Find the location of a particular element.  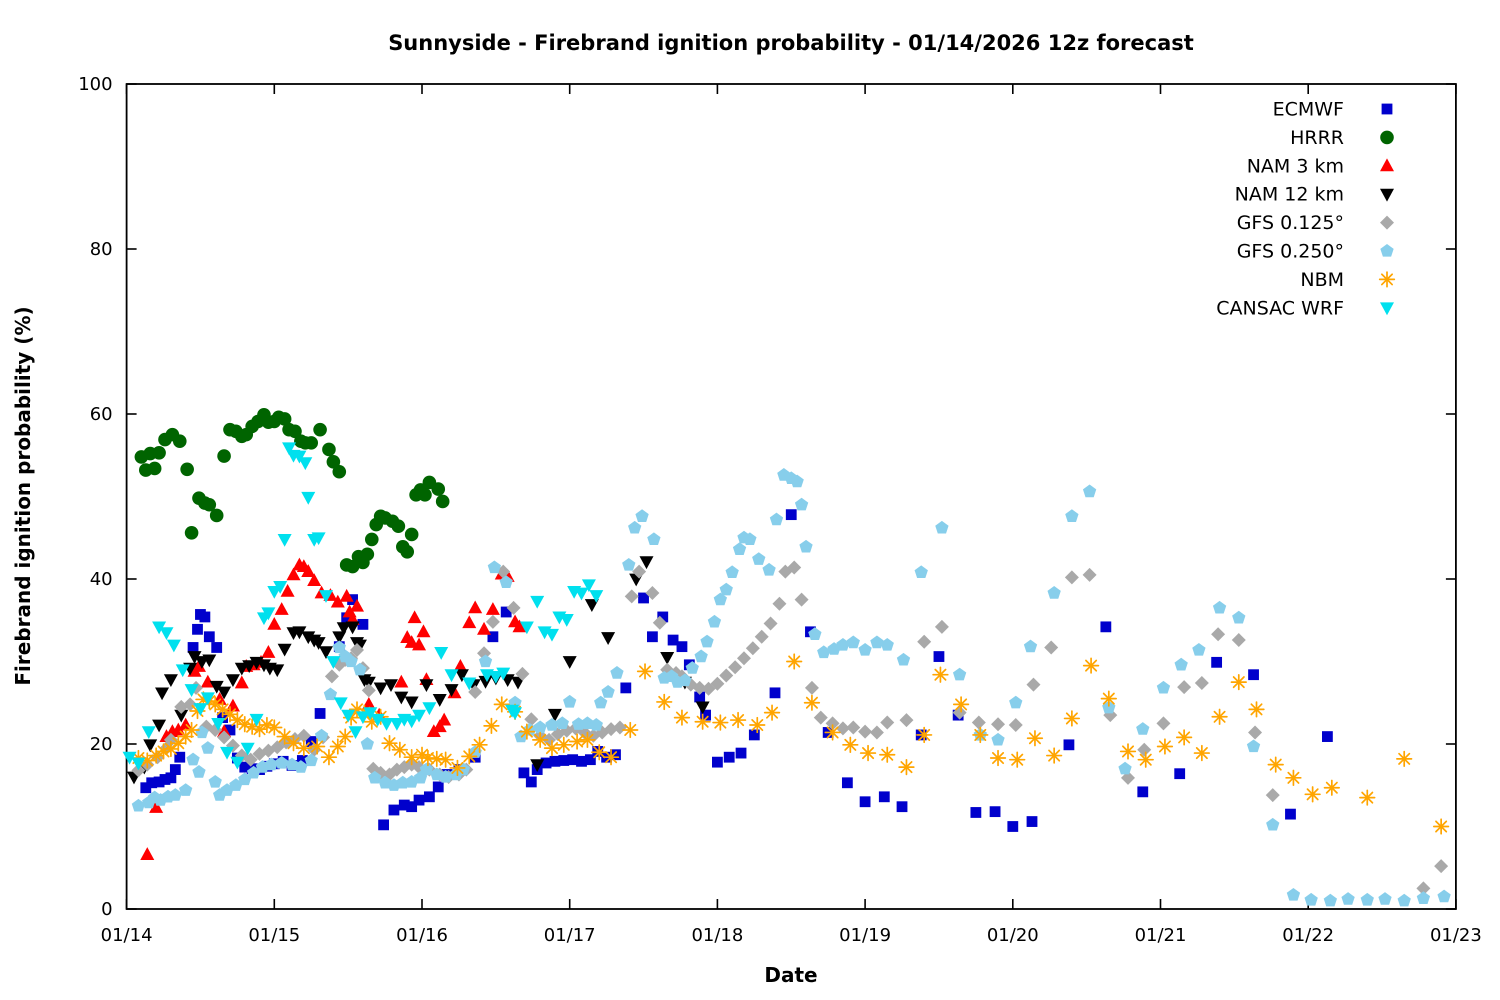

x-tick-label: 01/18 is located at coordinates (717, 935).